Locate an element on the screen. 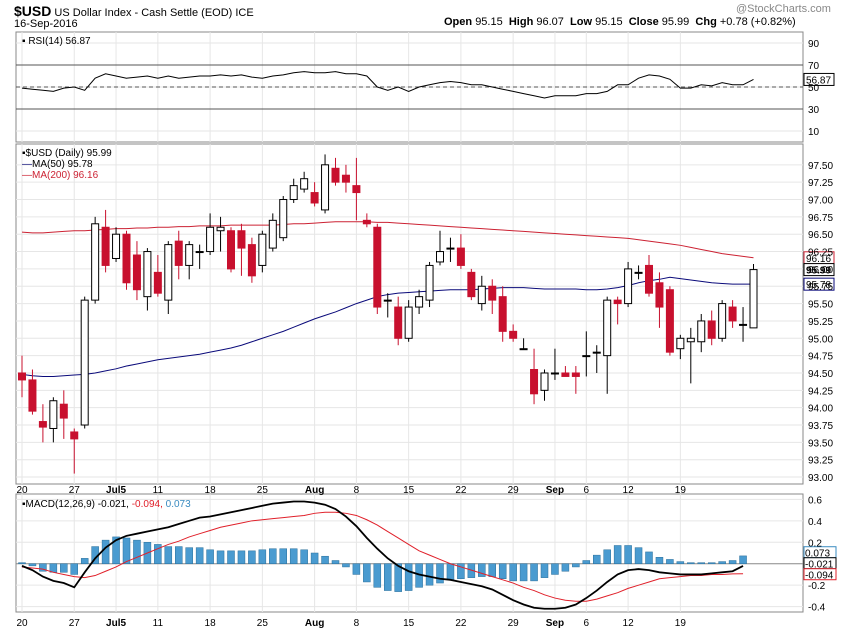  macd-tick-label: -0.4 is located at coordinates (817, 608).